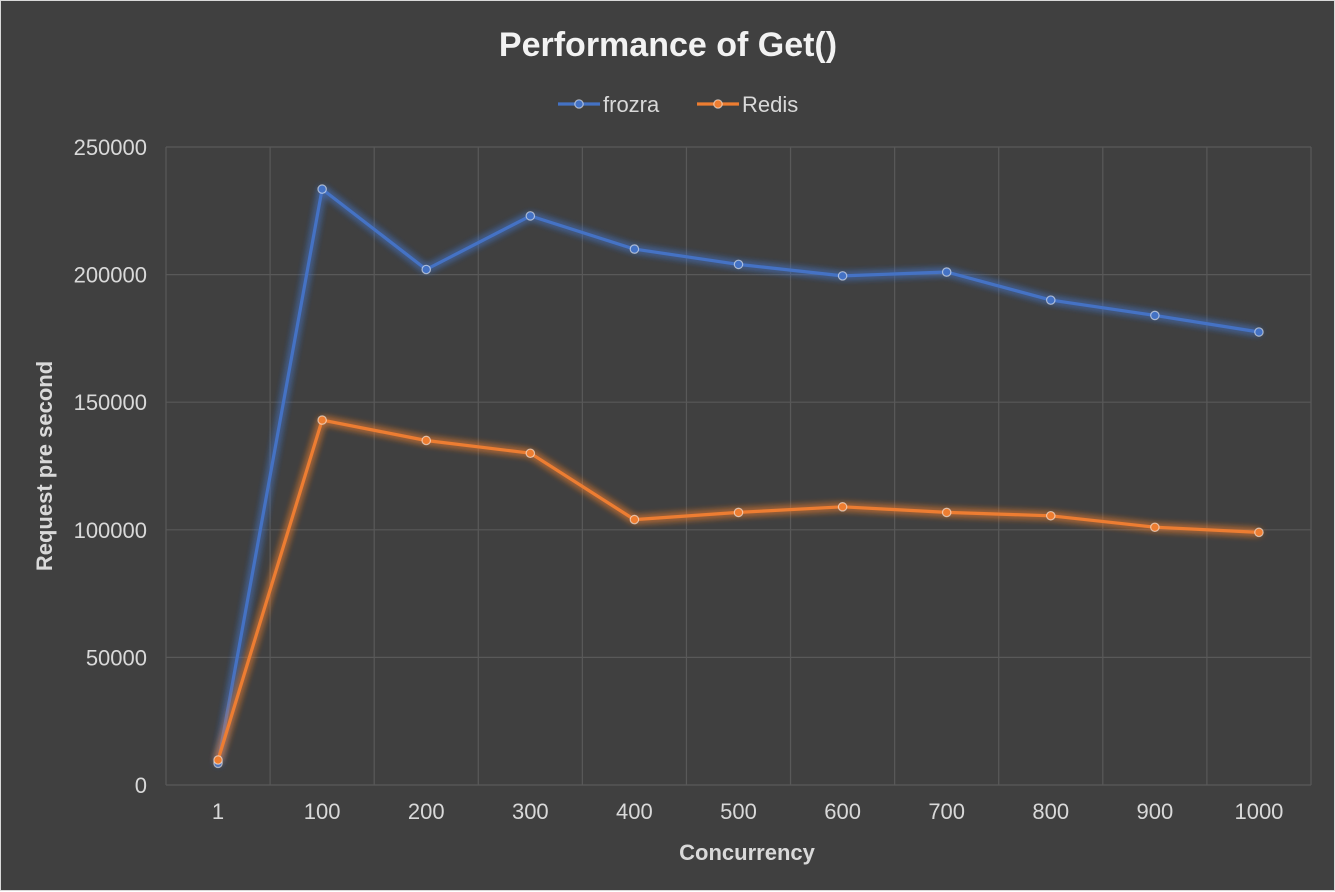  I want to click on x-tick-label: 600, so click(842, 811).